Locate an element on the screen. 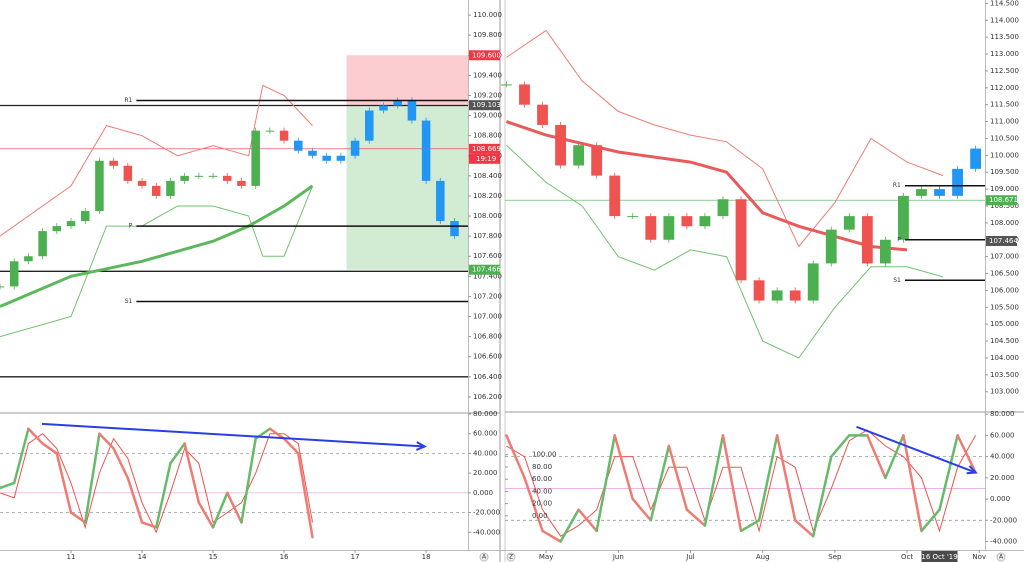 The width and height of the screenshot is (1024, 562). y-tick-label: 108.200 is located at coordinates (487, 196).